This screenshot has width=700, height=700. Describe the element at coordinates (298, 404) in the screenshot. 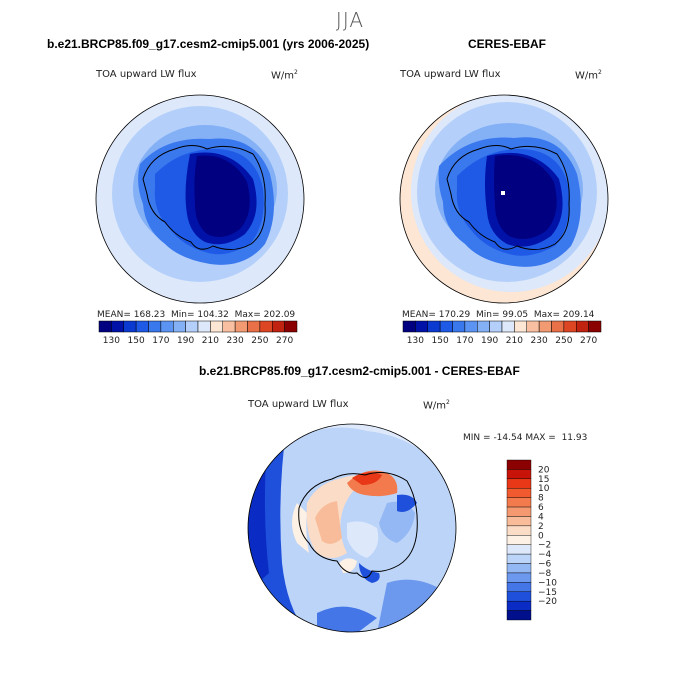

I see `panel-3-variable: TOA upward LW flux` at that location.